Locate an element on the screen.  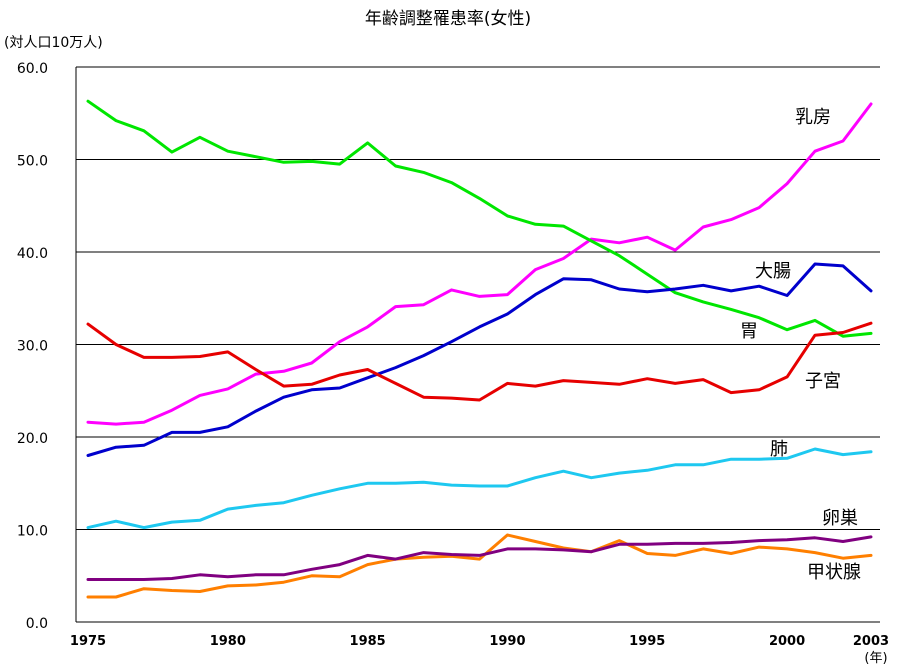
x-axis-label: (年) is located at coordinates (875, 658).